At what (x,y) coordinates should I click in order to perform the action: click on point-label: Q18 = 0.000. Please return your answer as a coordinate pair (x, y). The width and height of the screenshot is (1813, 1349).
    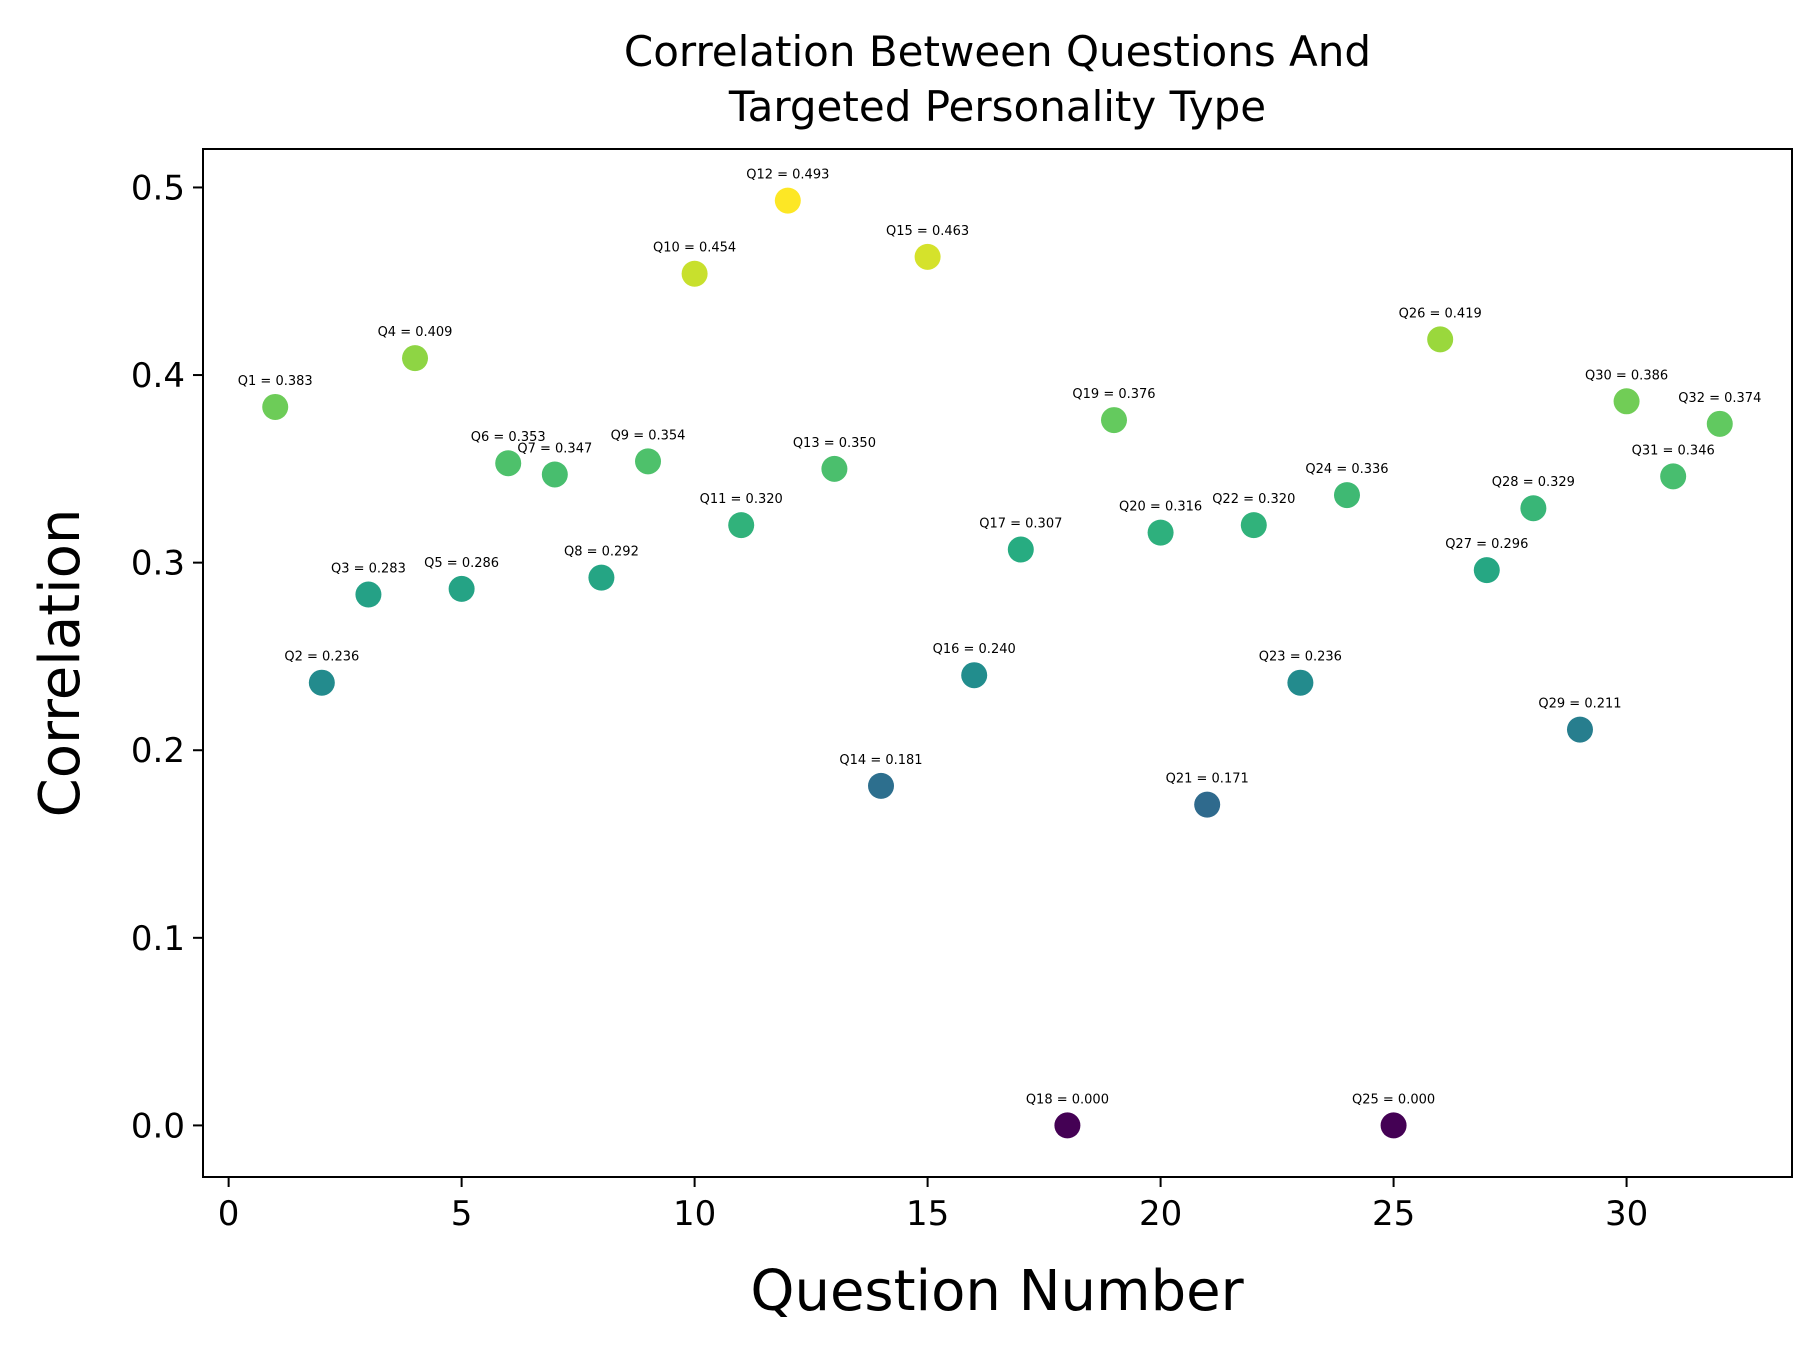
    Looking at the image, I should click on (1067, 1099).